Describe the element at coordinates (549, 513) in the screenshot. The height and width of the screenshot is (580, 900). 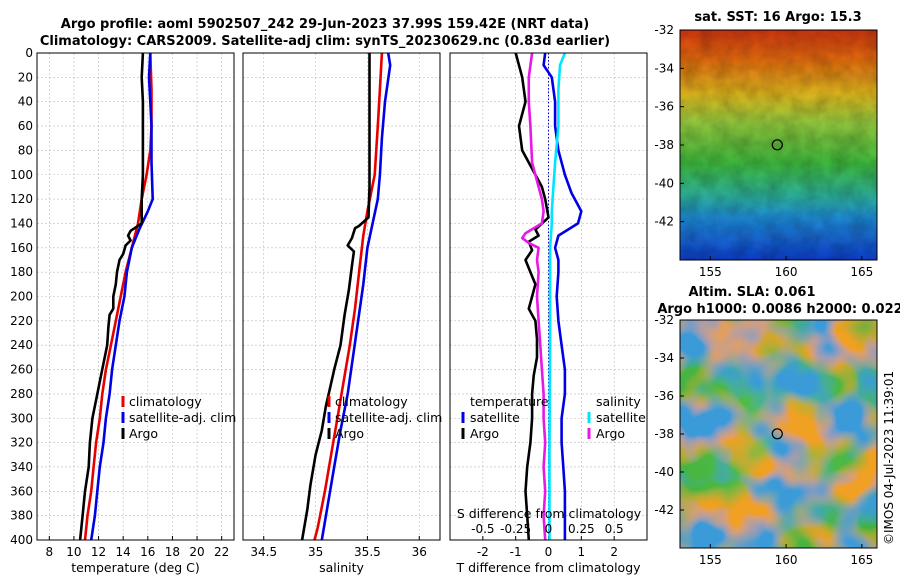
I see `top-x-axis-label: S difference from climatology` at that location.